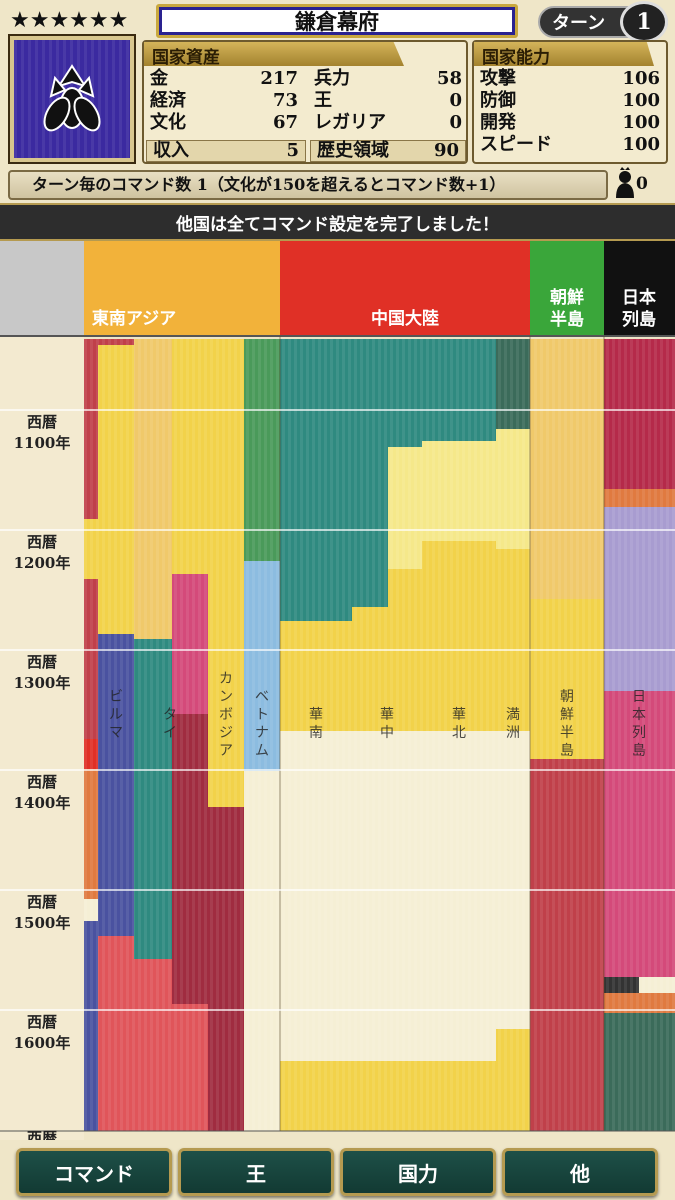 The width and height of the screenshot is (675, 1200). Describe the element at coordinates (455, 122) in the screenshot. I see `asset-value: 0` at that location.